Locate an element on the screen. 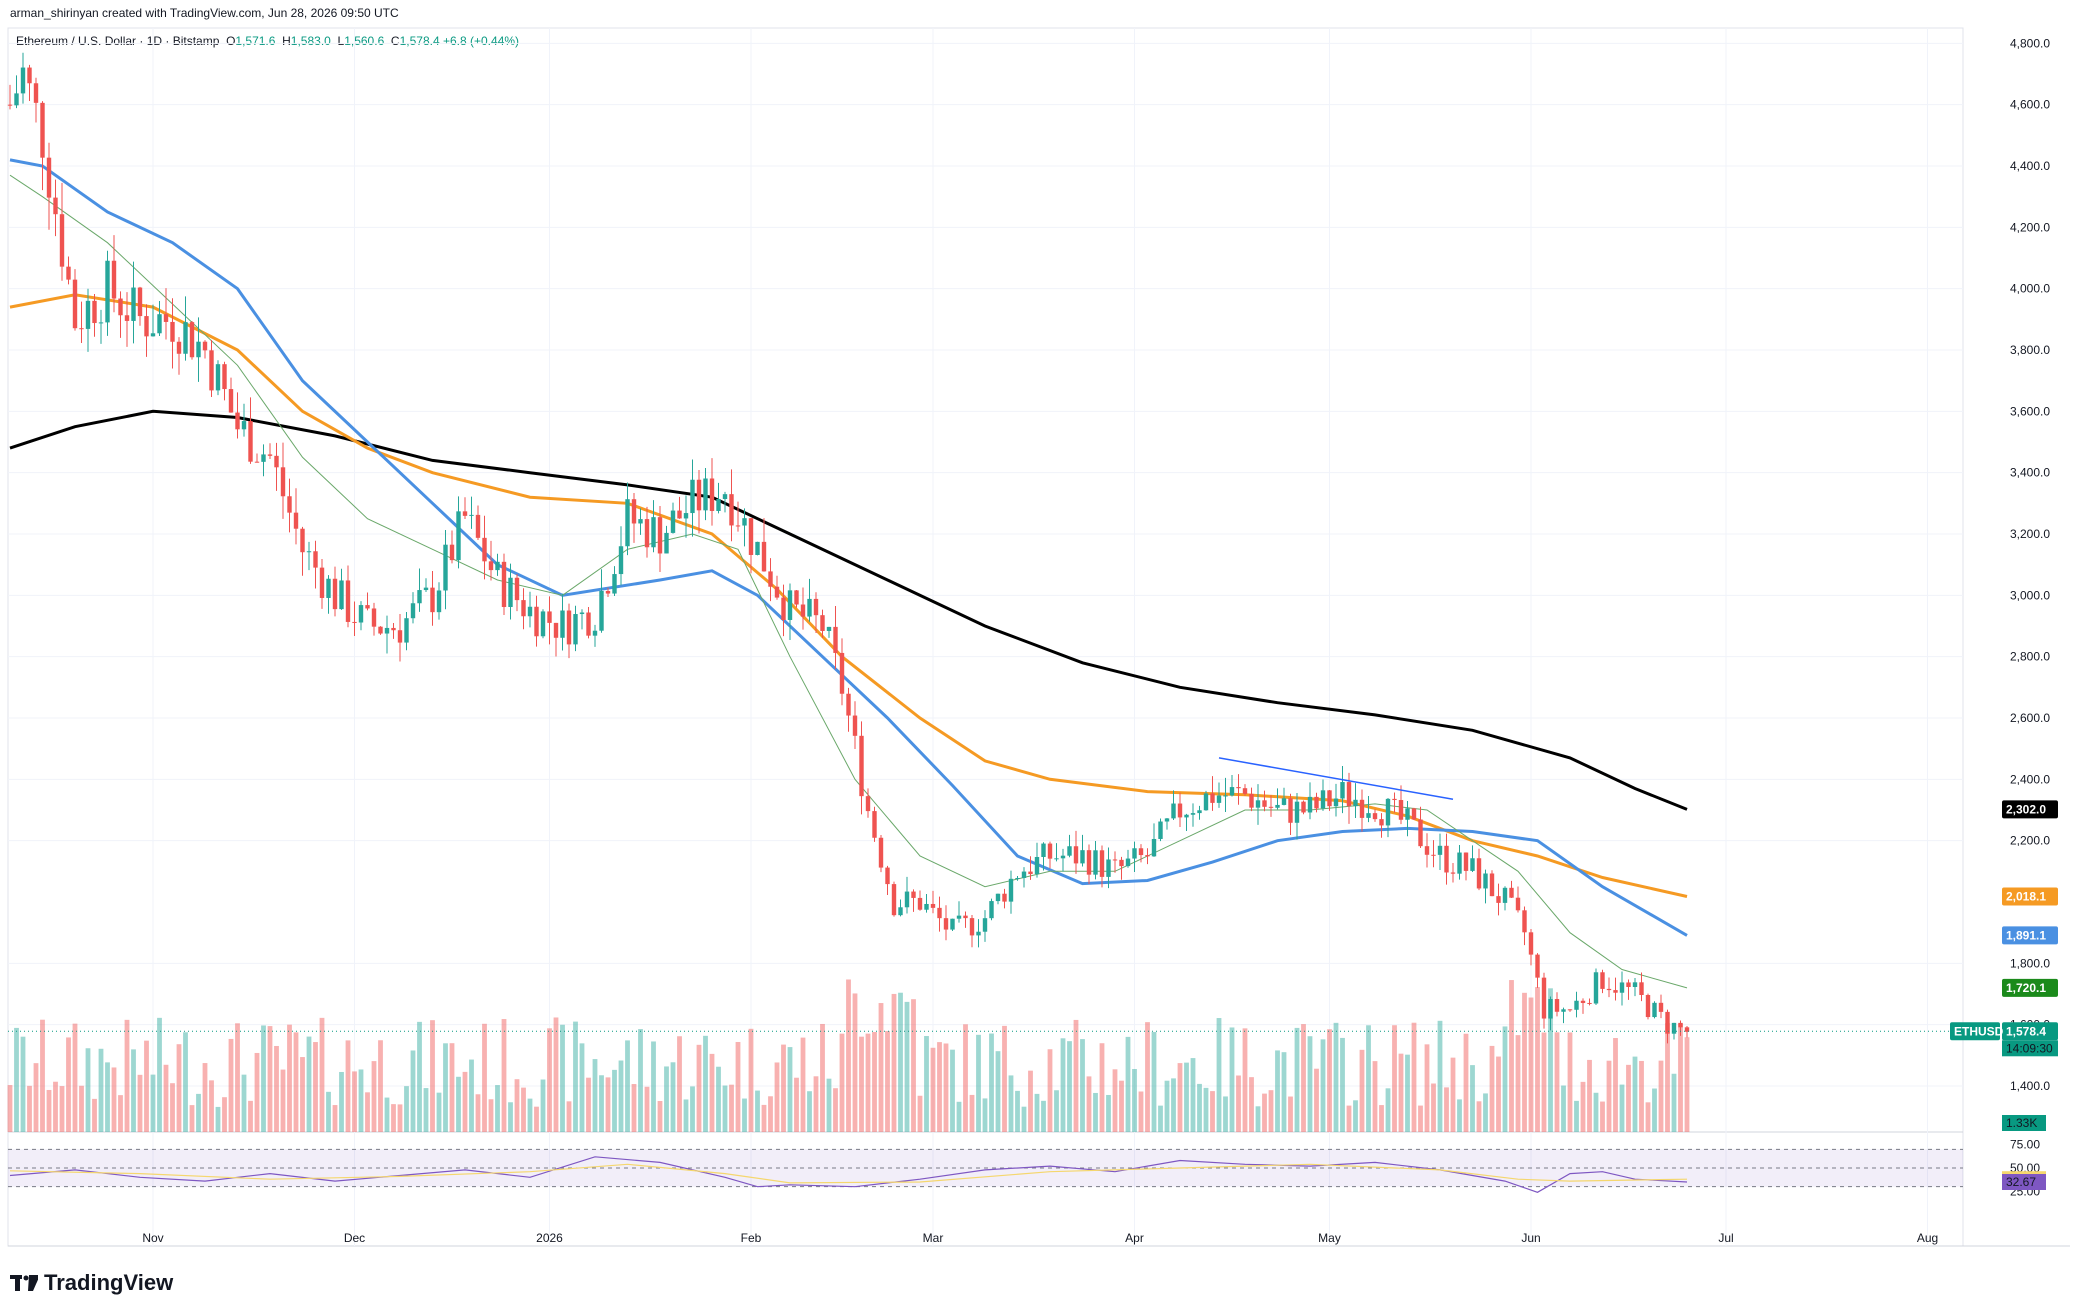  high-label: H is located at coordinates (284, 41).